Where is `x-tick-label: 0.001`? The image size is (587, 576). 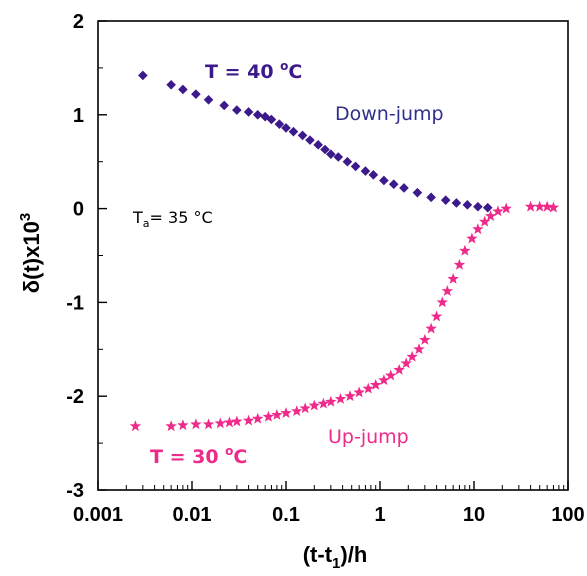
x-tick-label: 0.001 is located at coordinates (98, 515).